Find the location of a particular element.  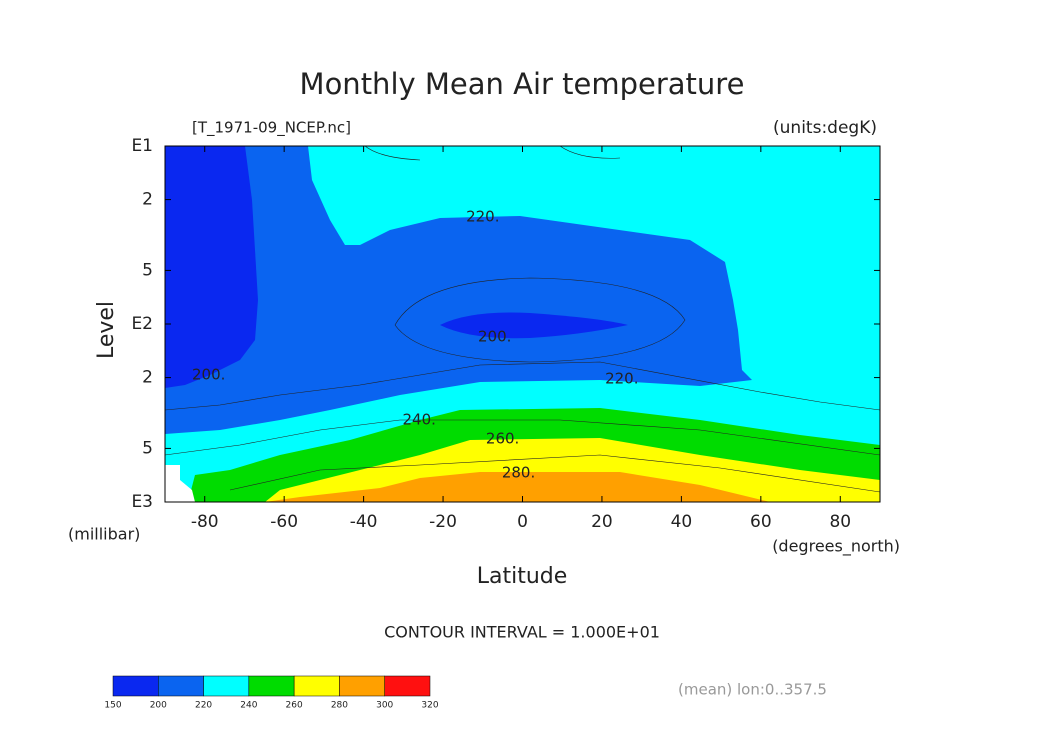

colorbar-label: 320 is located at coordinates (429, 706).